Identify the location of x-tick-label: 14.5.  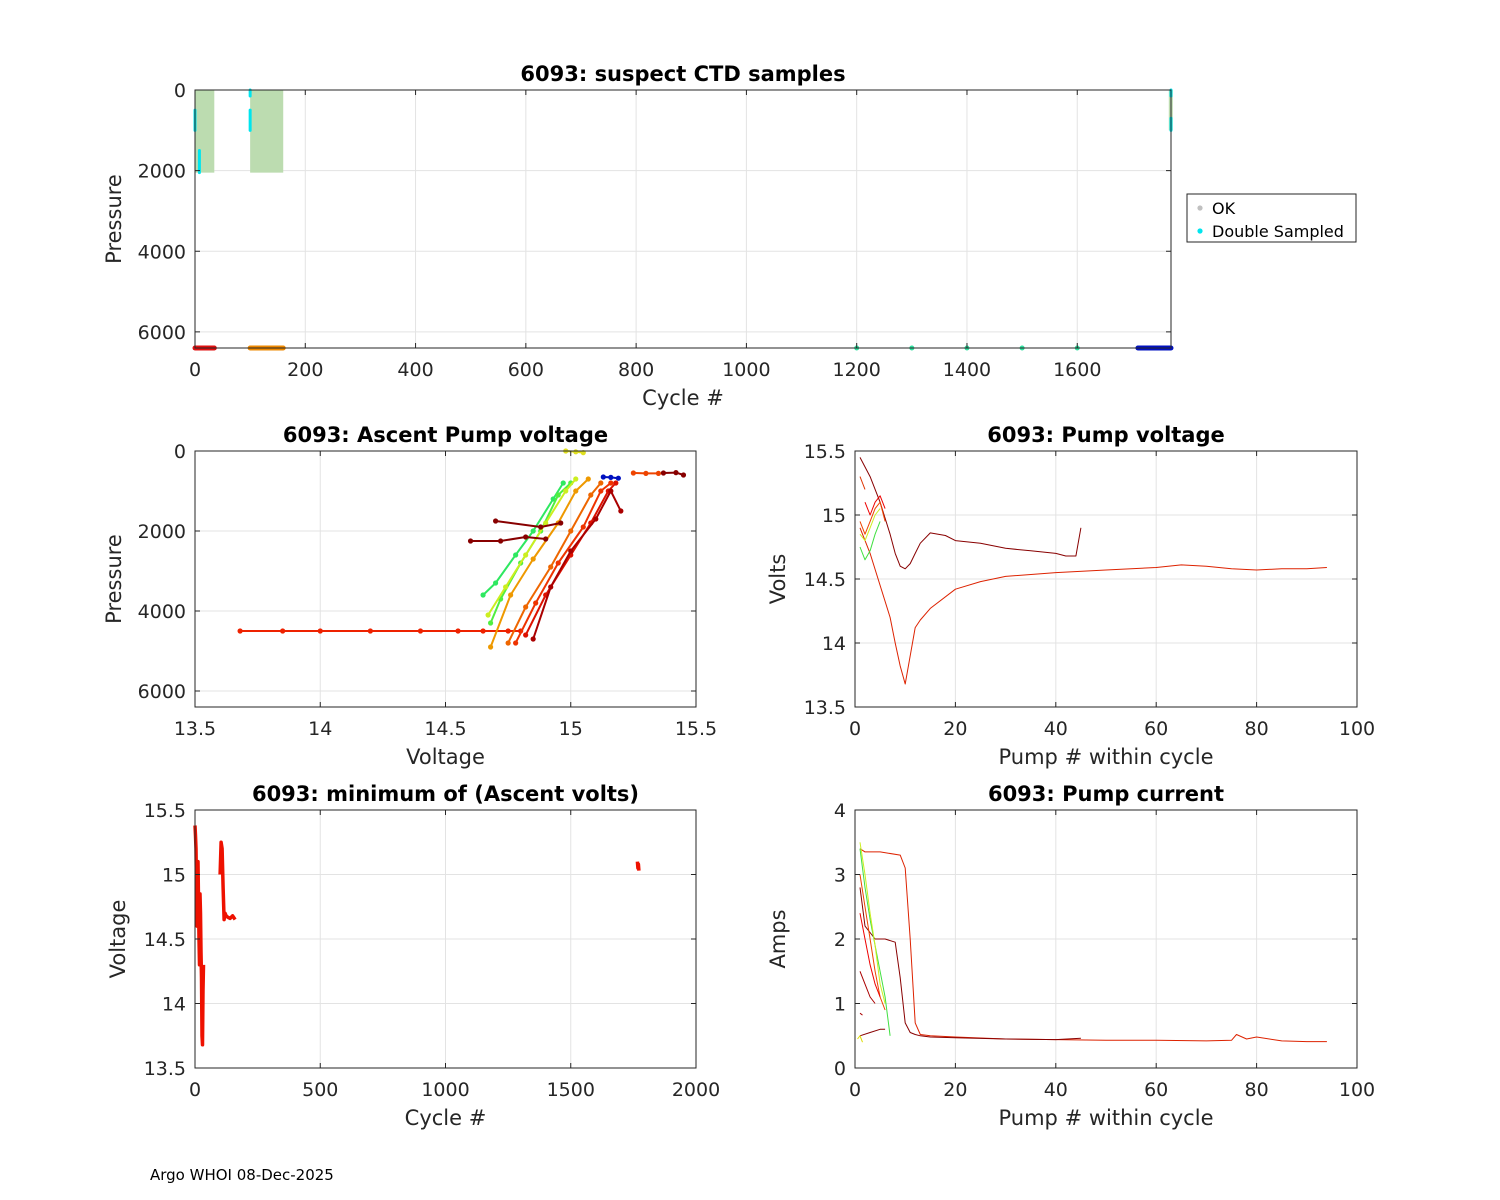
(445, 729).